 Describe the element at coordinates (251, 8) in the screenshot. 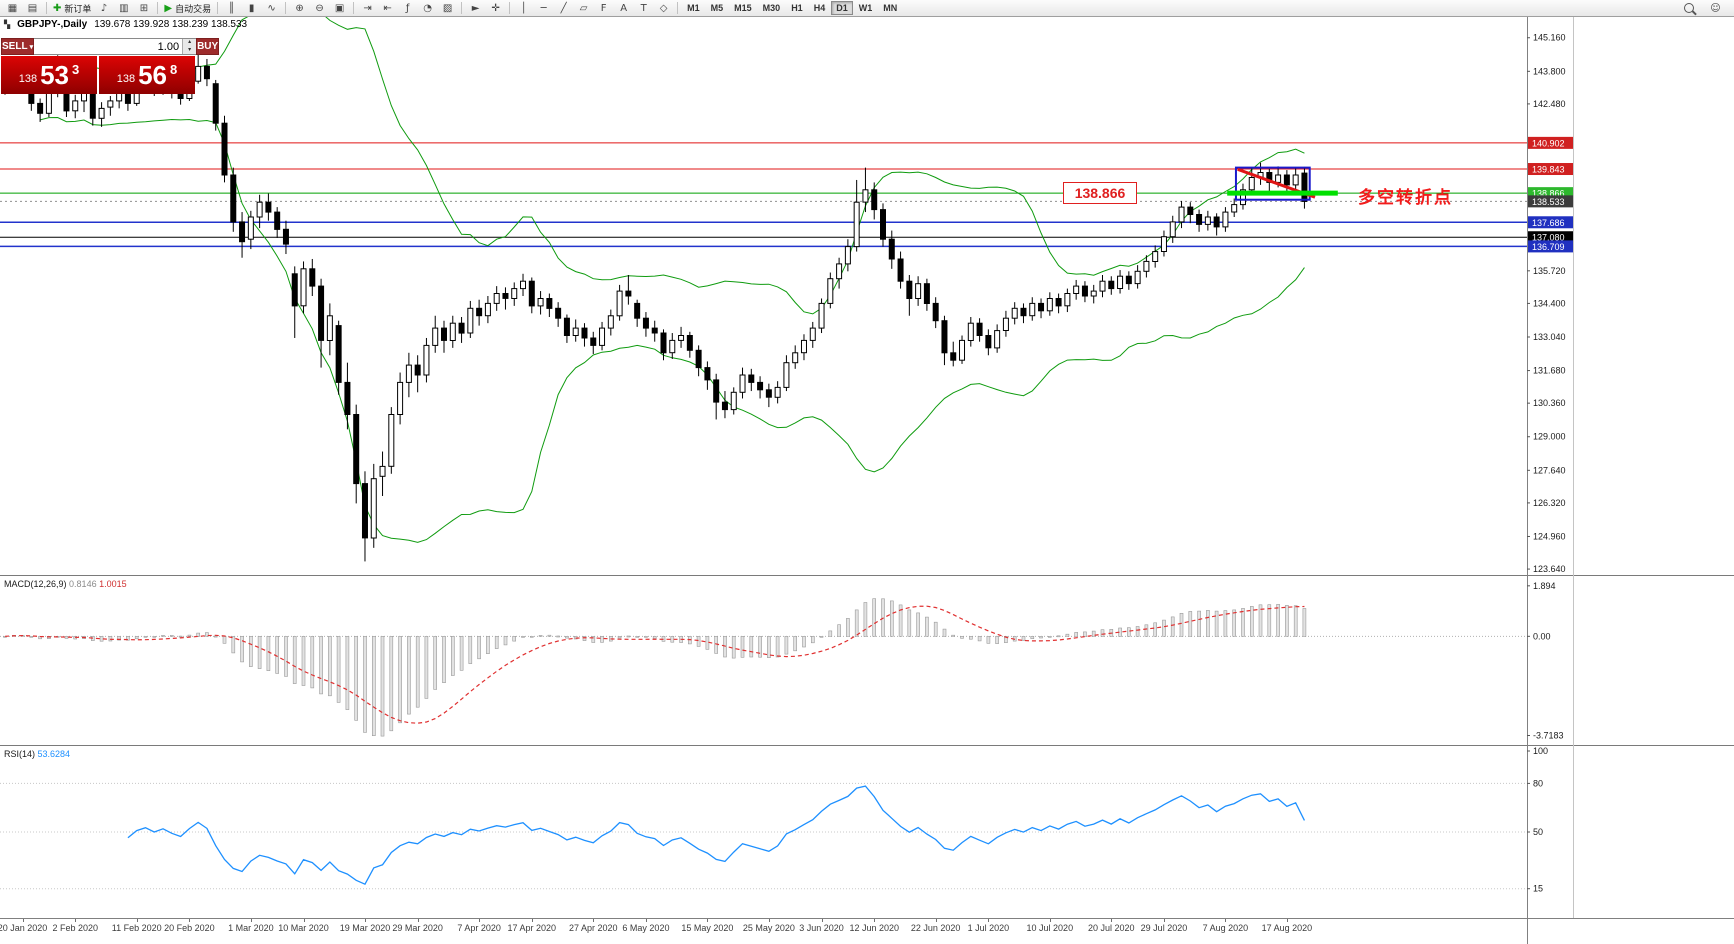

I see `candle-chart-icon: ▮` at that location.